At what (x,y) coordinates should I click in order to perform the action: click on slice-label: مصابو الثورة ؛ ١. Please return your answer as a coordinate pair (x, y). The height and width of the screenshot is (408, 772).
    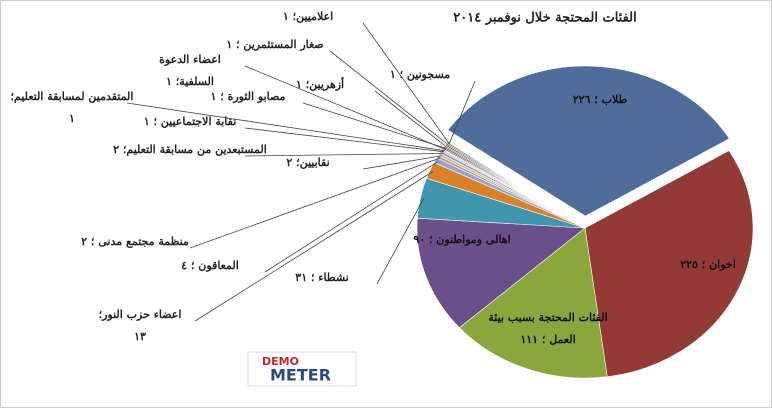
    Looking at the image, I should click on (248, 96).